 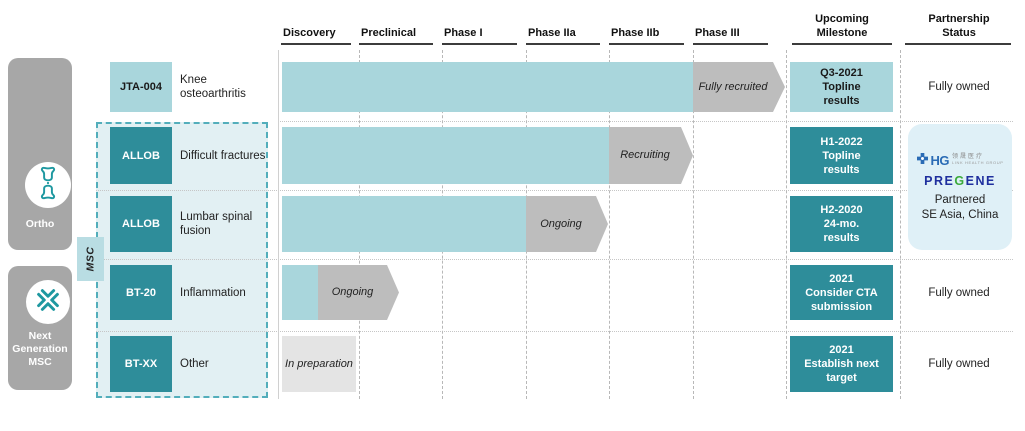 What do you see at coordinates (842, 26) in the screenshot?
I see `header-upcoming-milestone: Upcoming Milestone` at bounding box center [842, 26].